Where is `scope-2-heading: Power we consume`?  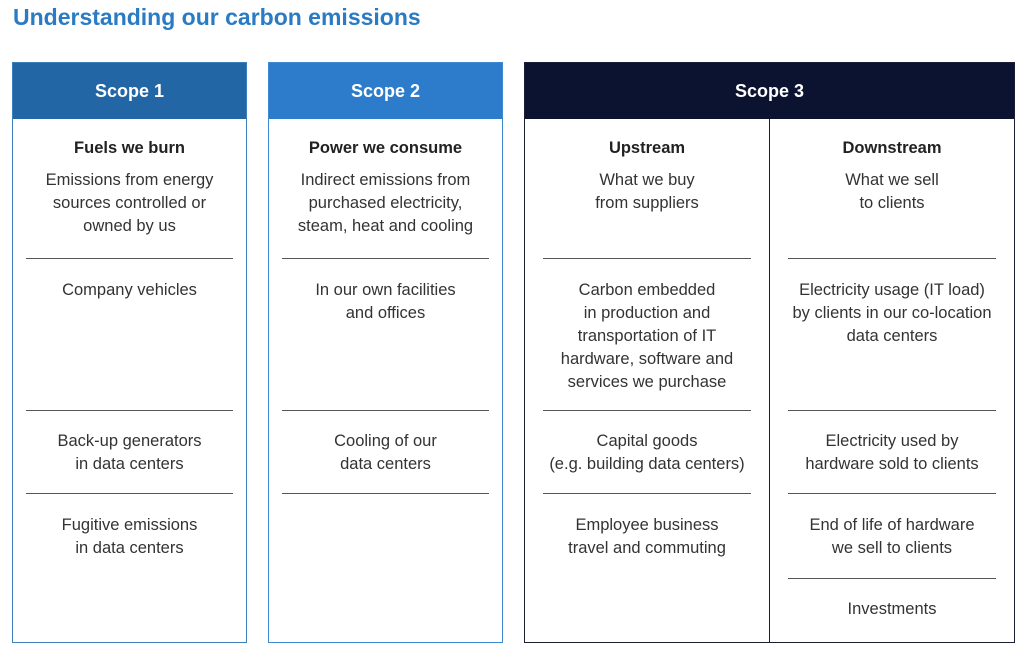
scope-2-heading: Power we consume is located at coordinates (385, 148).